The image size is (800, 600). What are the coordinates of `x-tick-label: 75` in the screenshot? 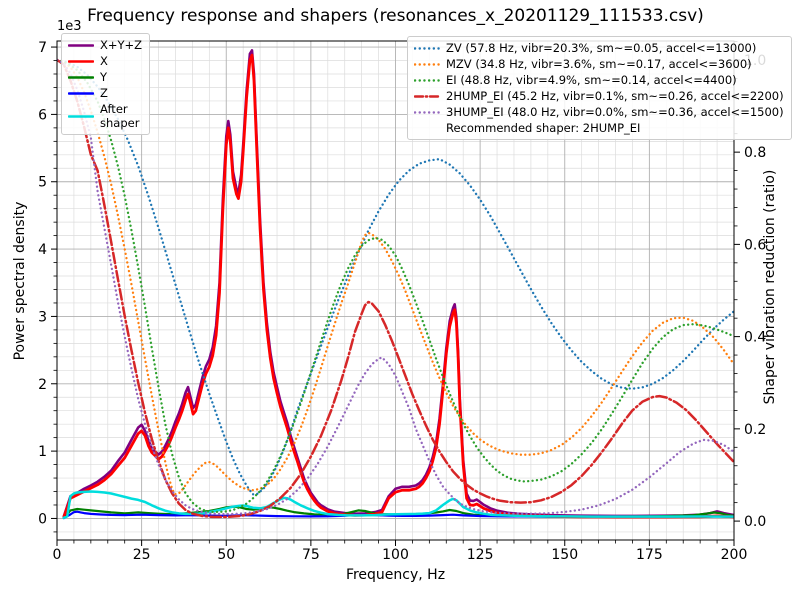 It's located at (311, 555).